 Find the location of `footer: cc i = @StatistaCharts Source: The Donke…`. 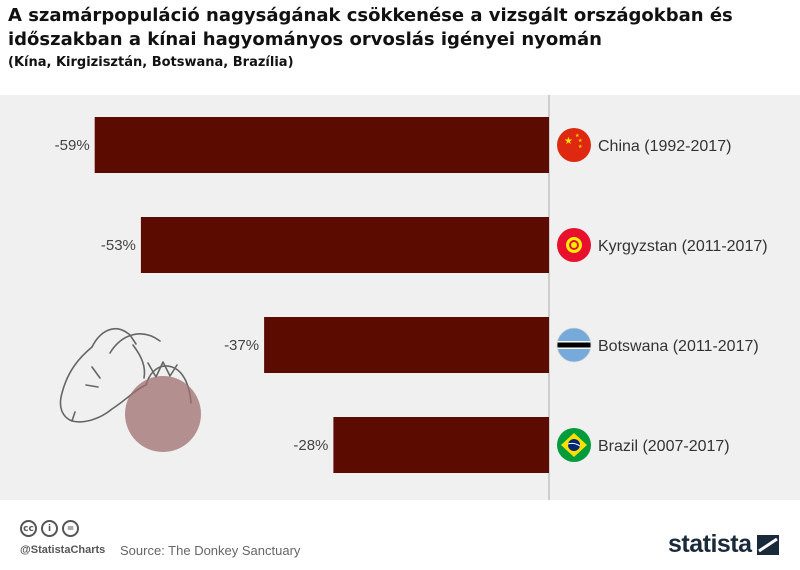

footer: cc i = @StatistaCharts Source: The Donke… is located at coordinates (400, 535).